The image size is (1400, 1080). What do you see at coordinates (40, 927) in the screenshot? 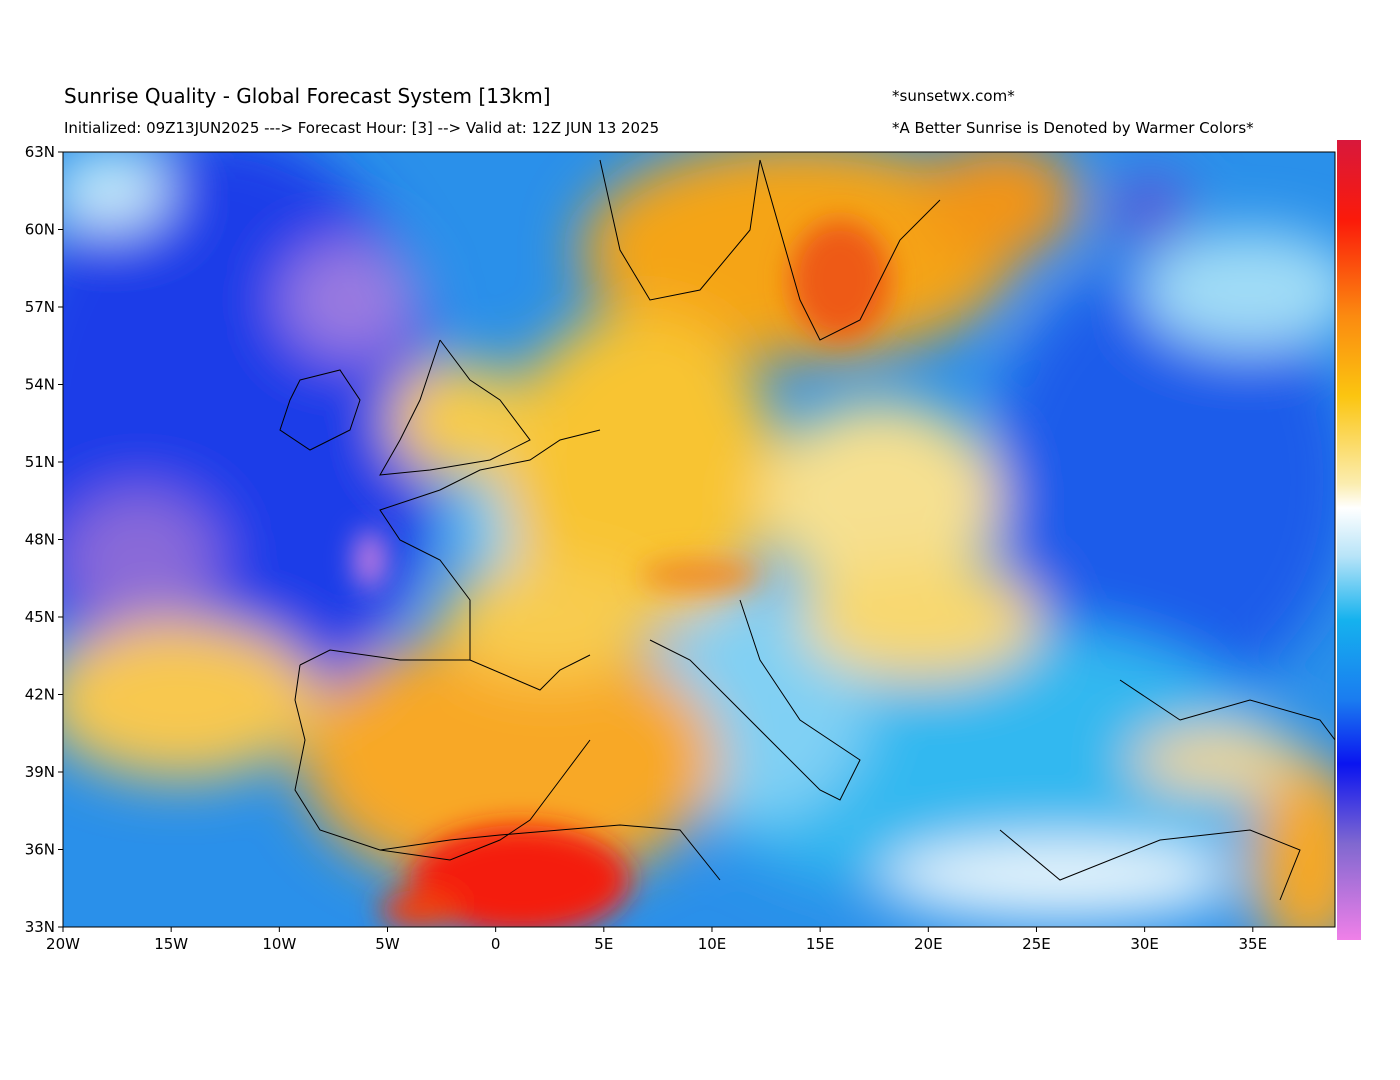
I see `y-tick-label: 33N` at bounding box center [40, 927].